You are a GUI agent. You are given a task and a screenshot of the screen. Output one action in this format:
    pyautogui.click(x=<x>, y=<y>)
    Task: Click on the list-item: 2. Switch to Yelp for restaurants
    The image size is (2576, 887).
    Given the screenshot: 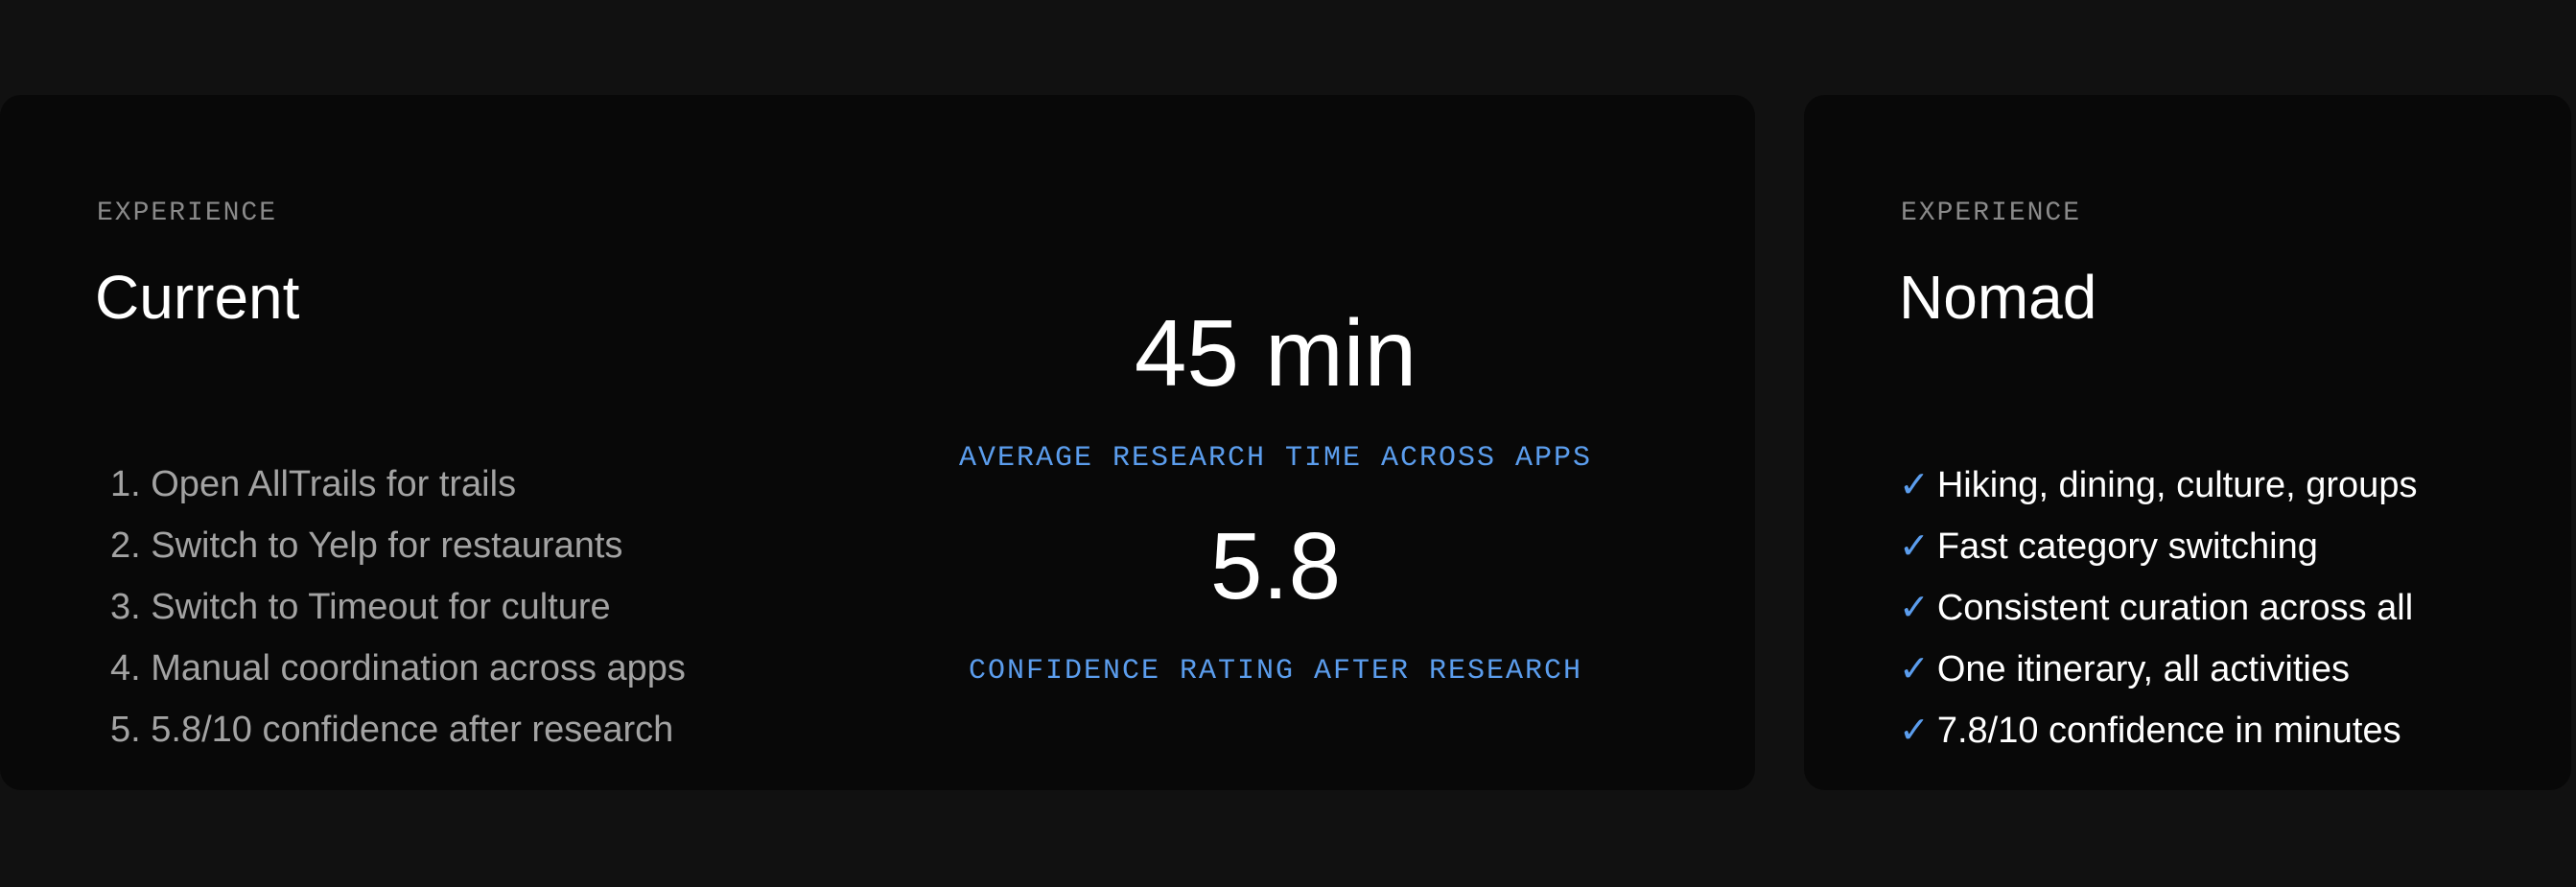 What is the action you would take?
    pyautogui.click(x=366, y=545)
    